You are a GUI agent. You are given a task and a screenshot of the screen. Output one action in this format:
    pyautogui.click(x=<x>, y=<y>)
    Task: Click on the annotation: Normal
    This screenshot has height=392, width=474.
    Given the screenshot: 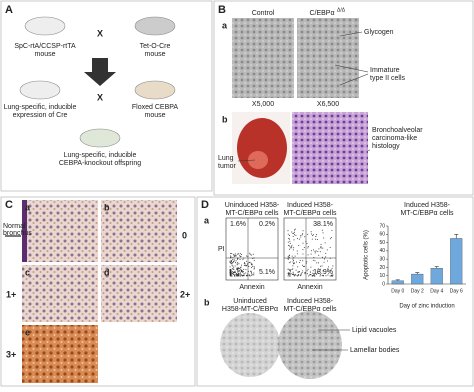 What is the action you would take?
    pyautogui.click(x=14, y=226)
    